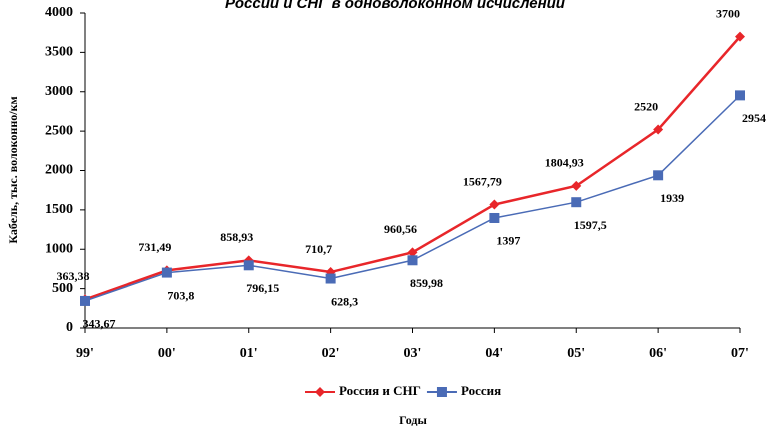 This screenshot has height=428, width=769. I want to click on data-label: 731,49, so click(154, 247).